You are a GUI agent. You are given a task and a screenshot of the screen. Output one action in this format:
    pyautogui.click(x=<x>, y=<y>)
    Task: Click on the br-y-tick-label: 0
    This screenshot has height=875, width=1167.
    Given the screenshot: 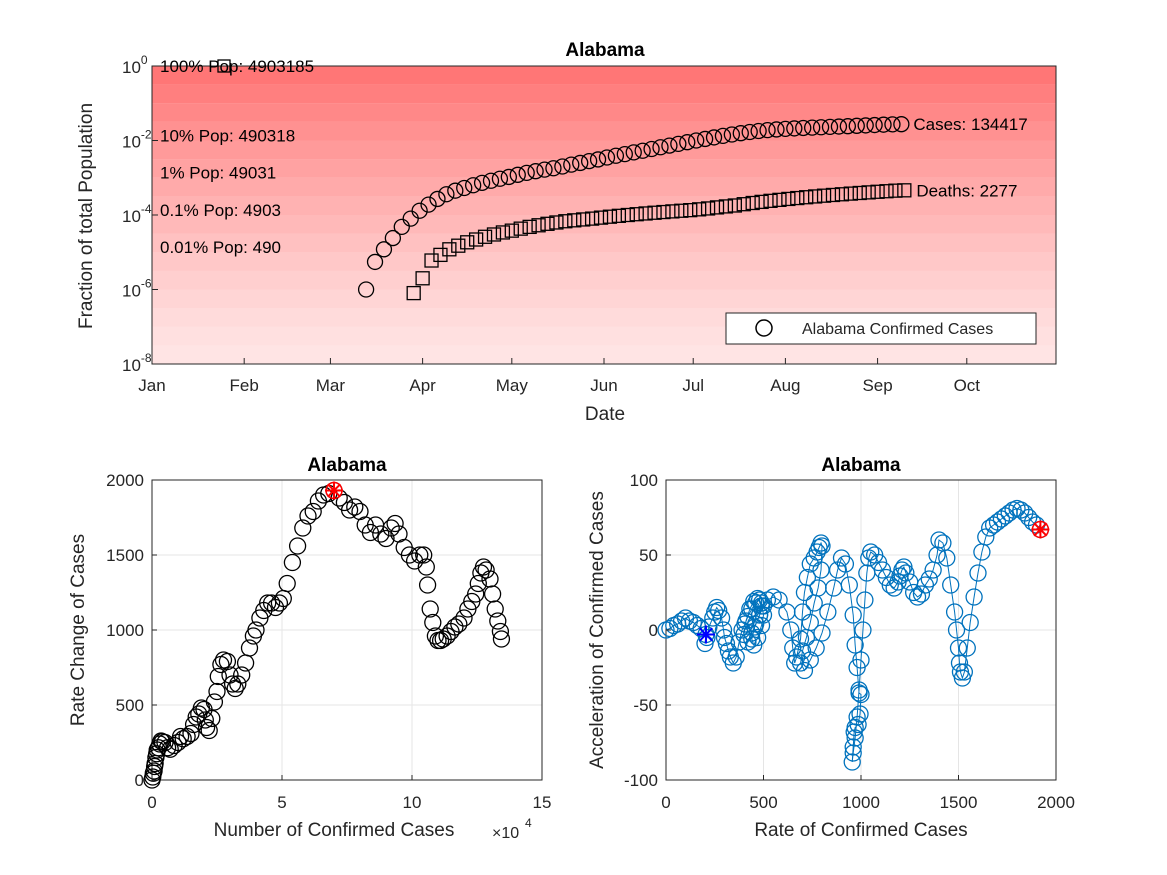 What is the action you would take?
    pyautogui.click(x=653, y=630)
    